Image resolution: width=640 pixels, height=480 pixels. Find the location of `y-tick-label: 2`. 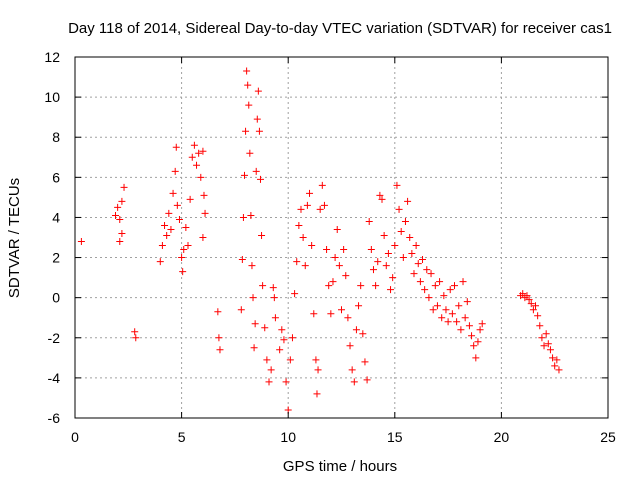

y-tick-label: 2 is located at coordinates (56, 258).